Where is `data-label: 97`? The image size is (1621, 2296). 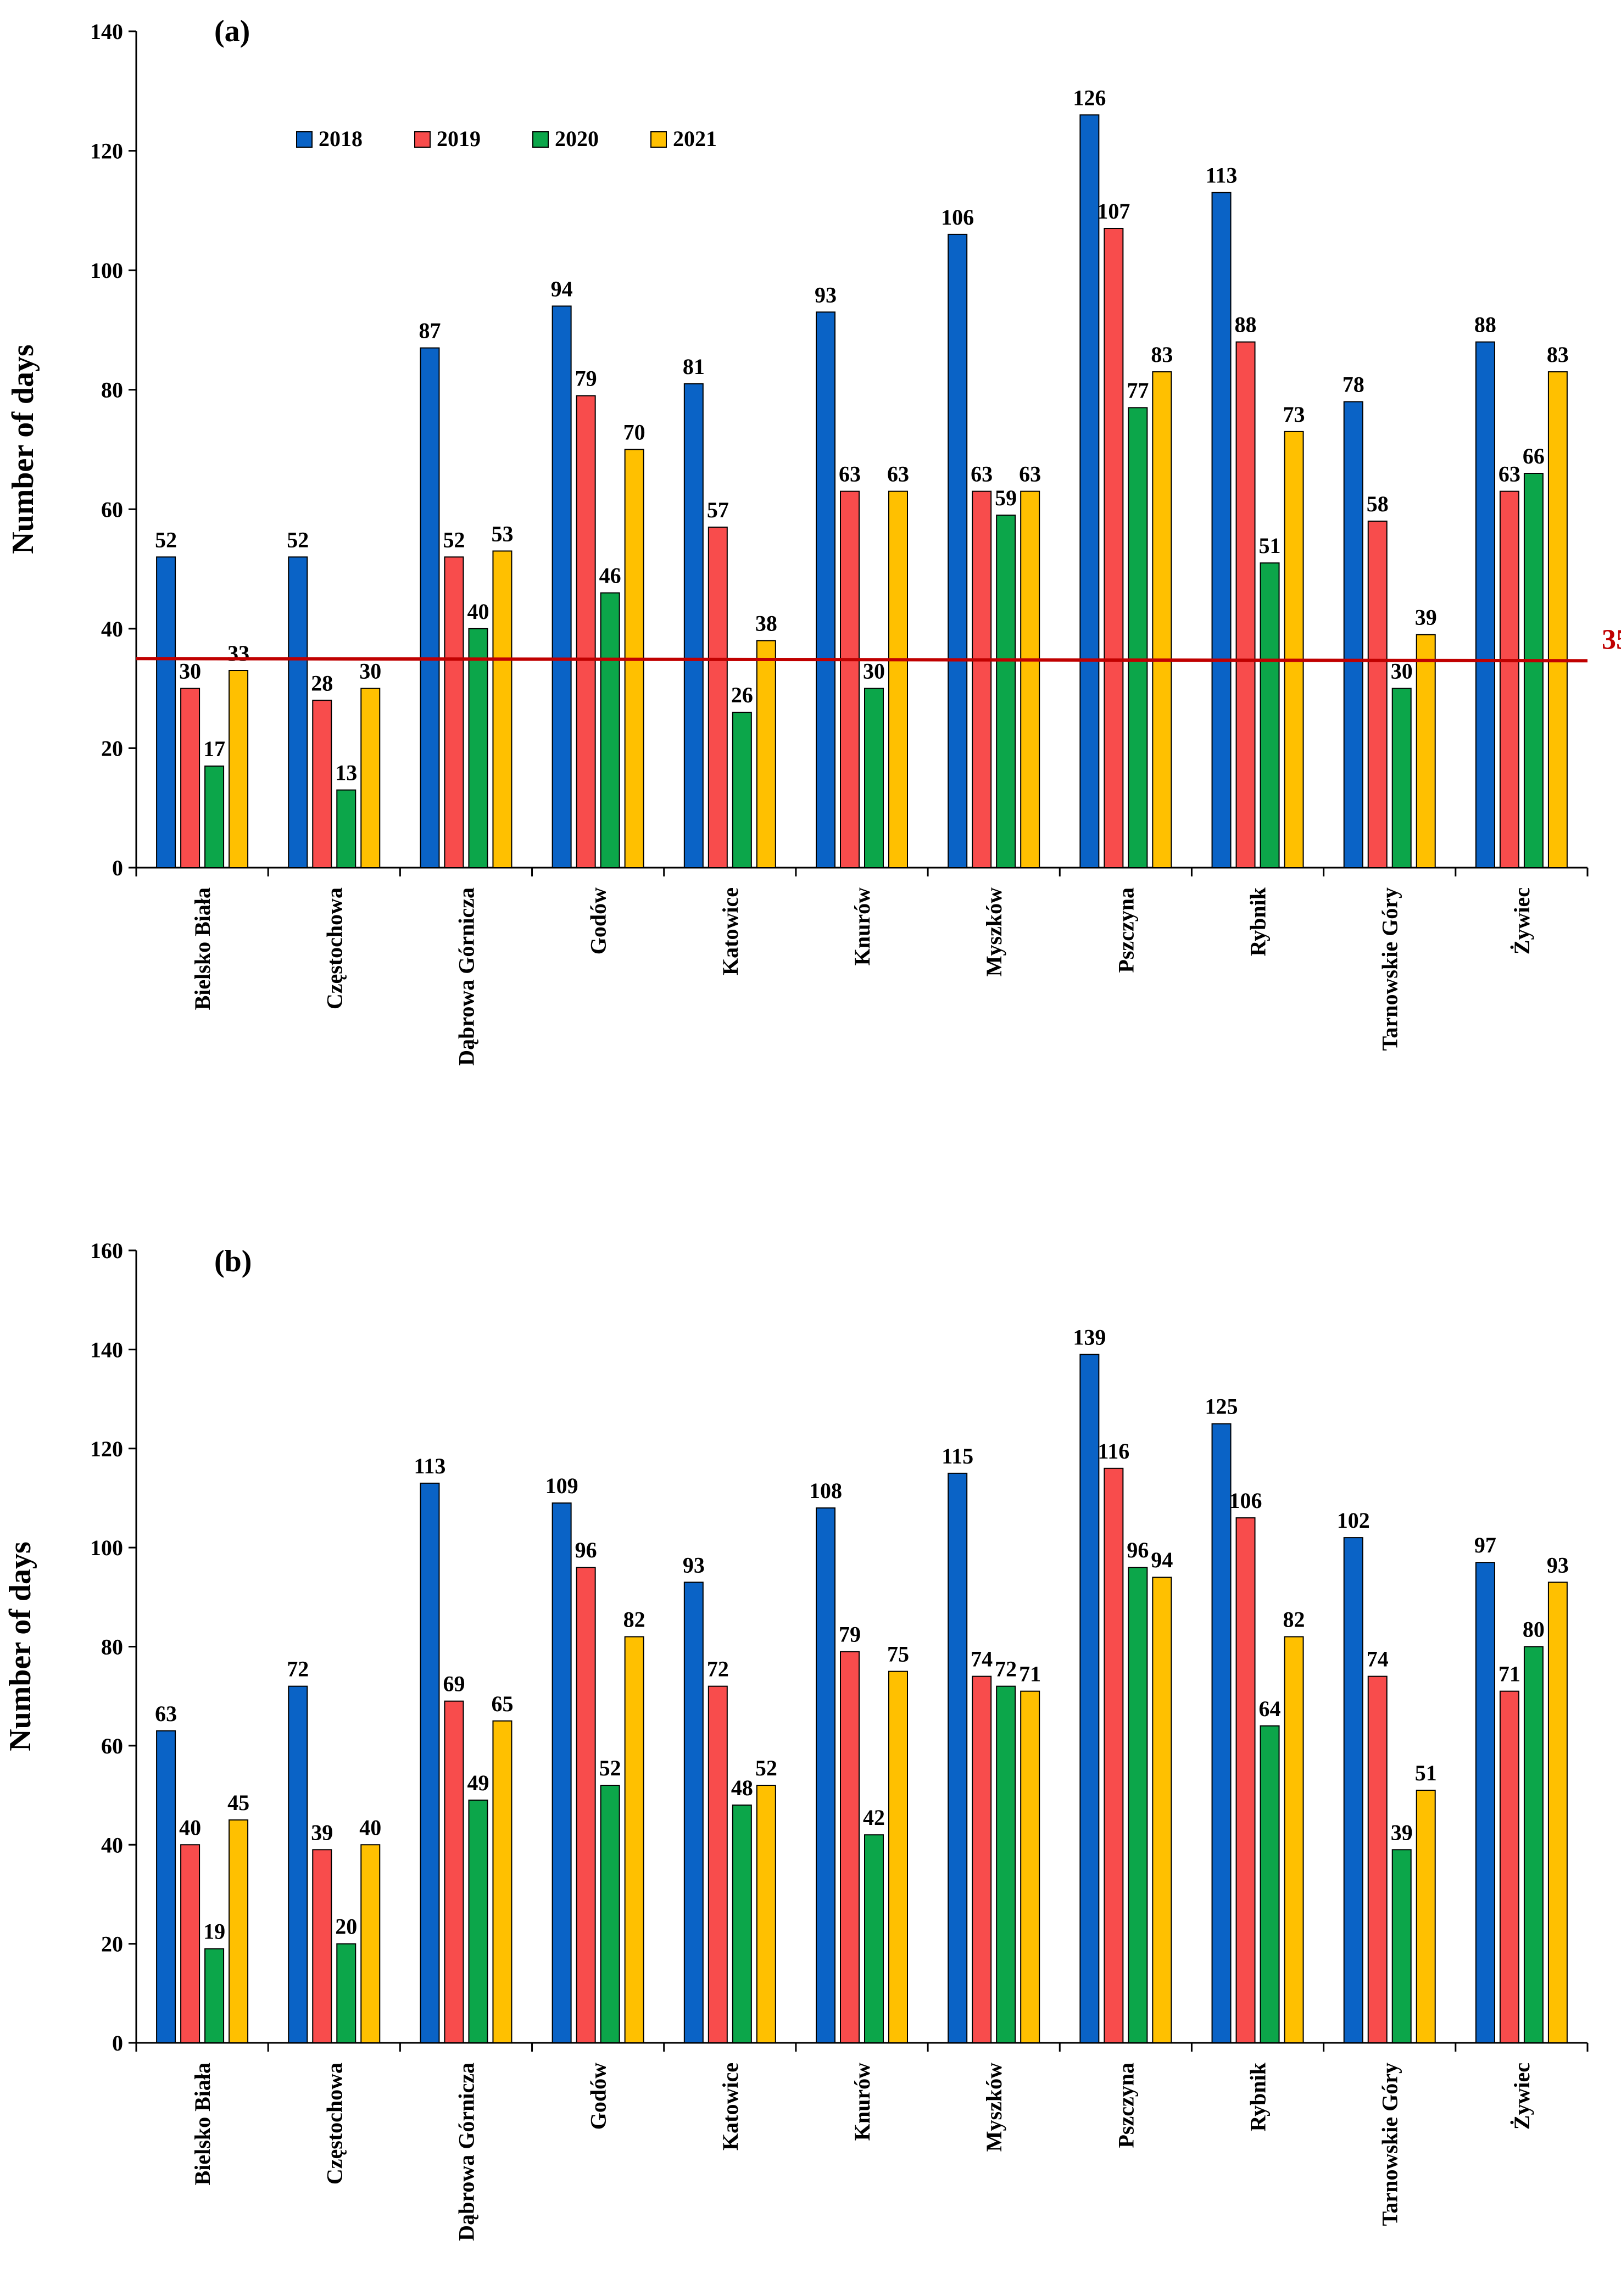
data-label: 97 is located at coordinates (1485, 1545).